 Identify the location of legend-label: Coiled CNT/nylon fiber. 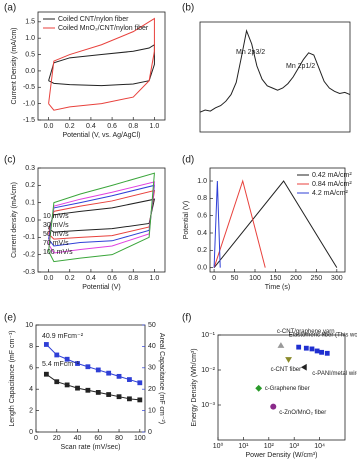
(93, 19).